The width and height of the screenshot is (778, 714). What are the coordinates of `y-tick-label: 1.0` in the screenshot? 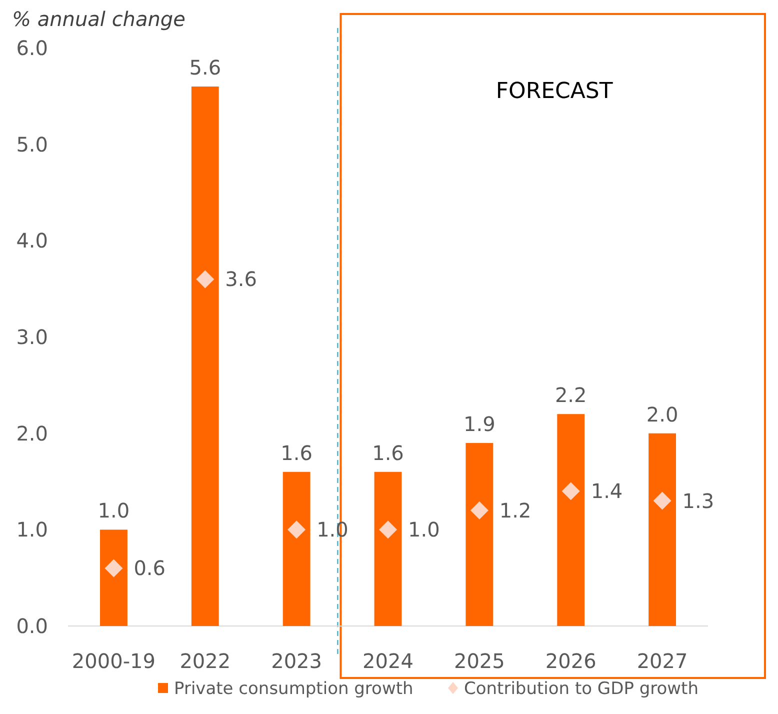 It's located at (32, 530).